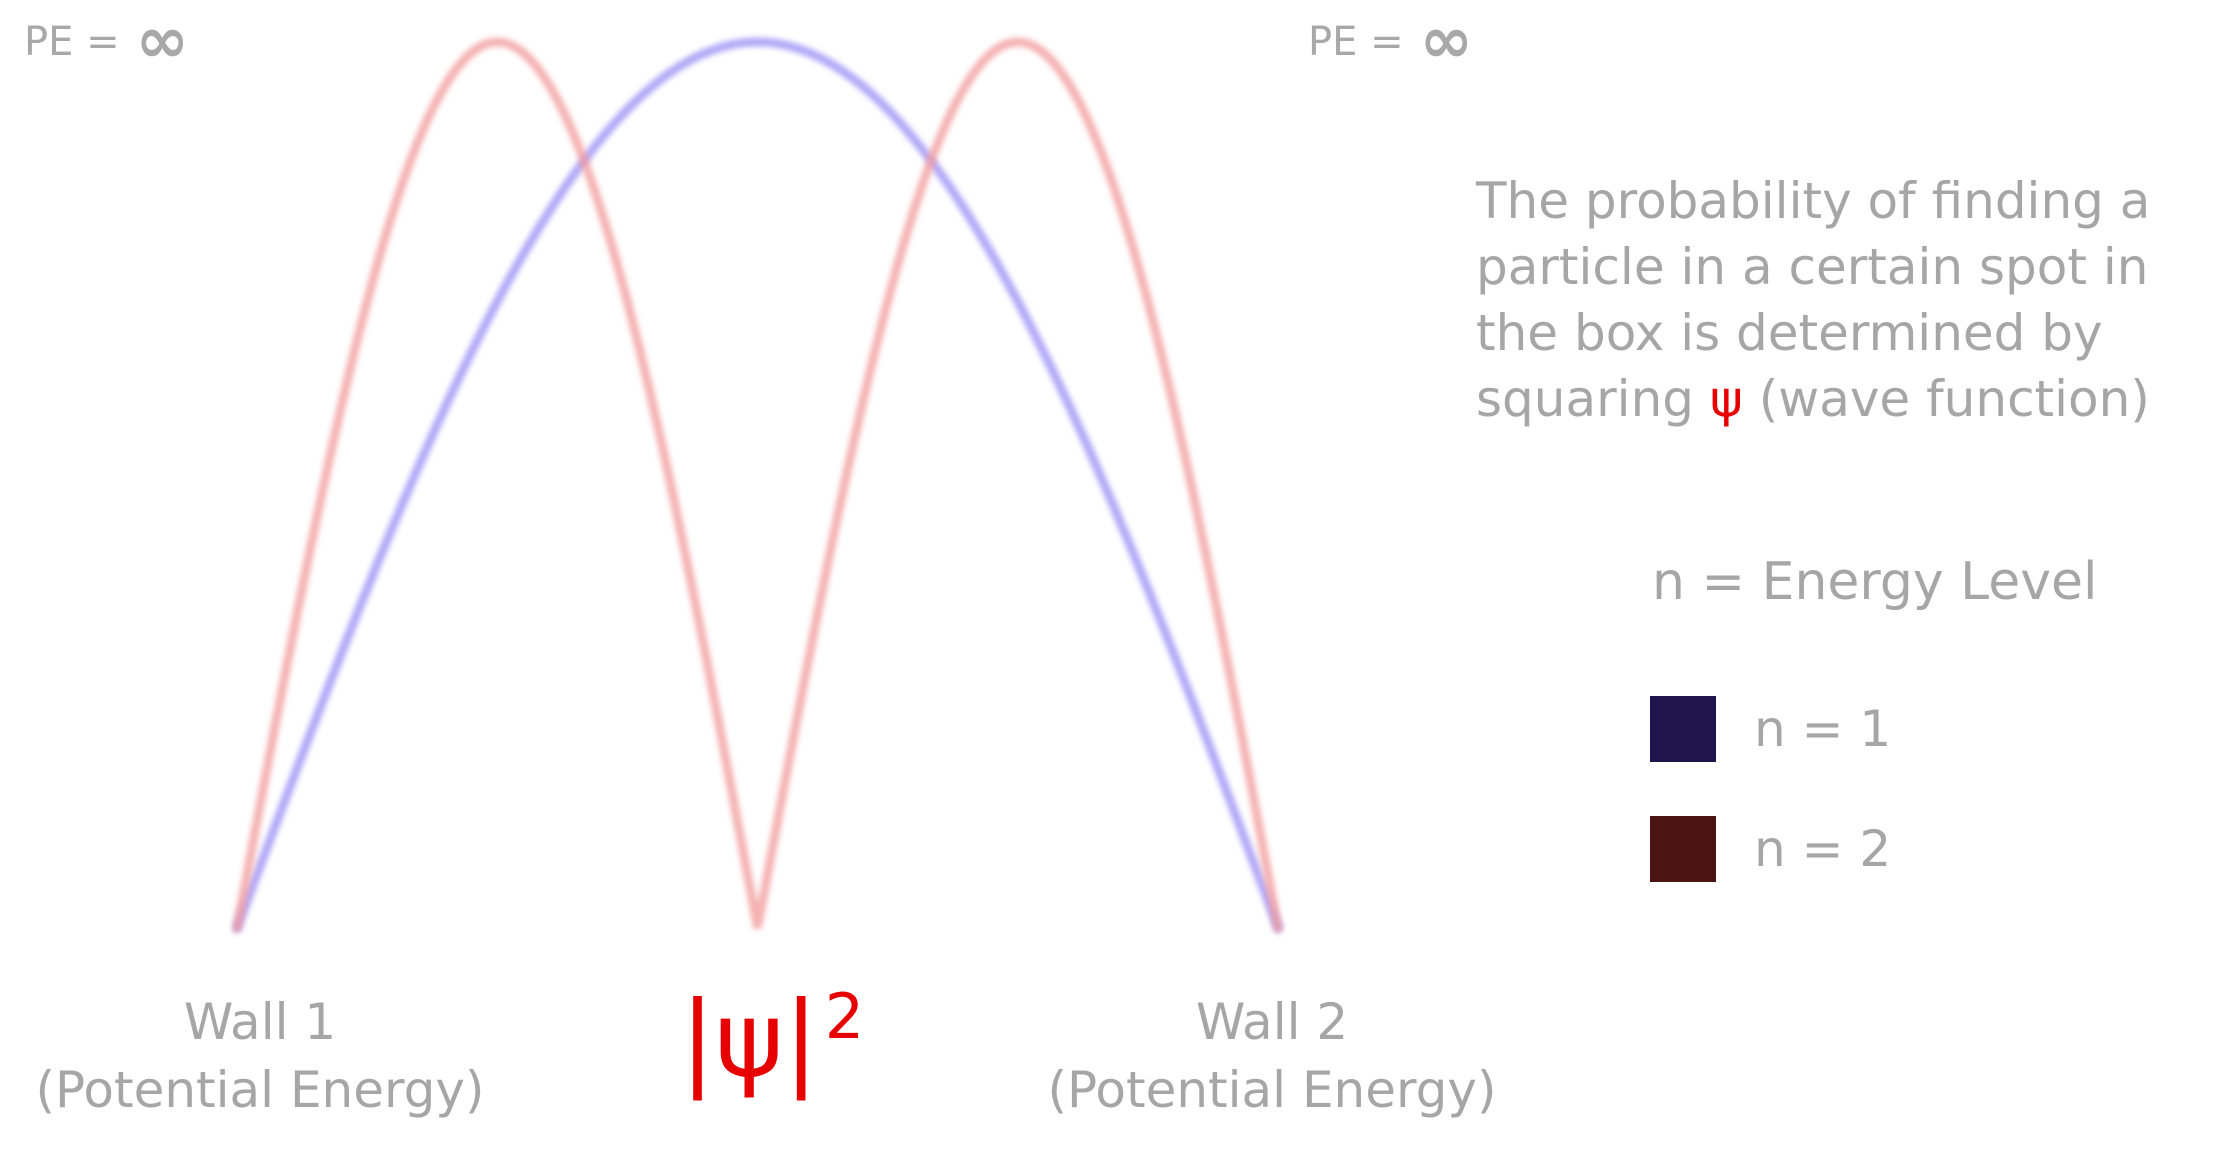 The image size is (2229, 1170). I want to click on legend-item-n2: n = 2, so click(1770, 849).